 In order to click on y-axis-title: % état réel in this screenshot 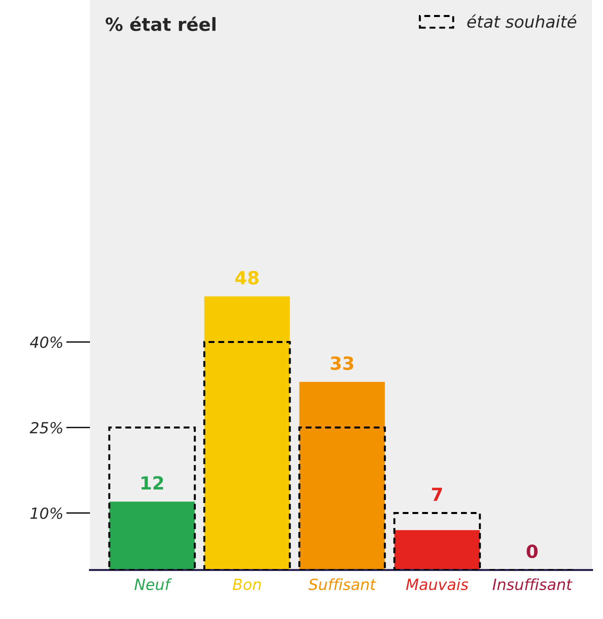, I will do `click(161, 24)`.